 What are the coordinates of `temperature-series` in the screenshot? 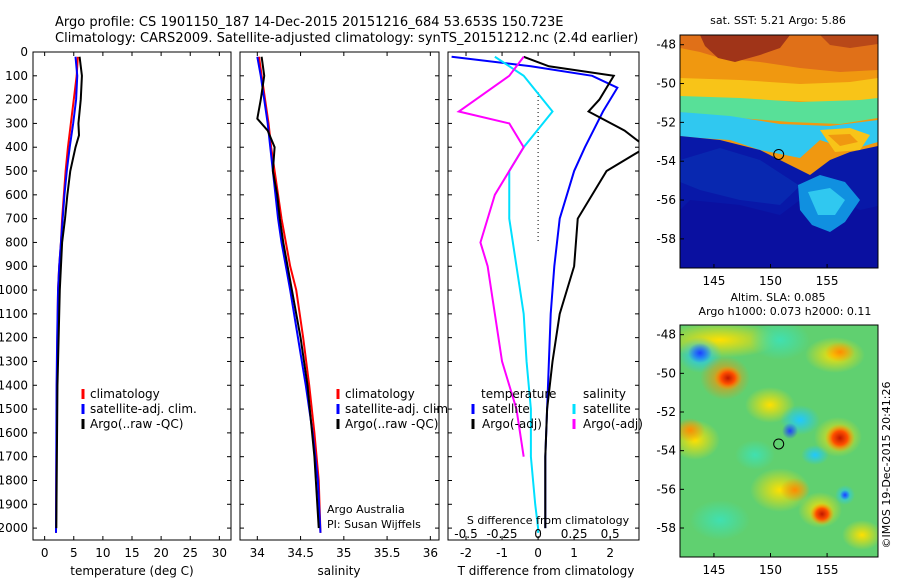 It's located at (69, 294).